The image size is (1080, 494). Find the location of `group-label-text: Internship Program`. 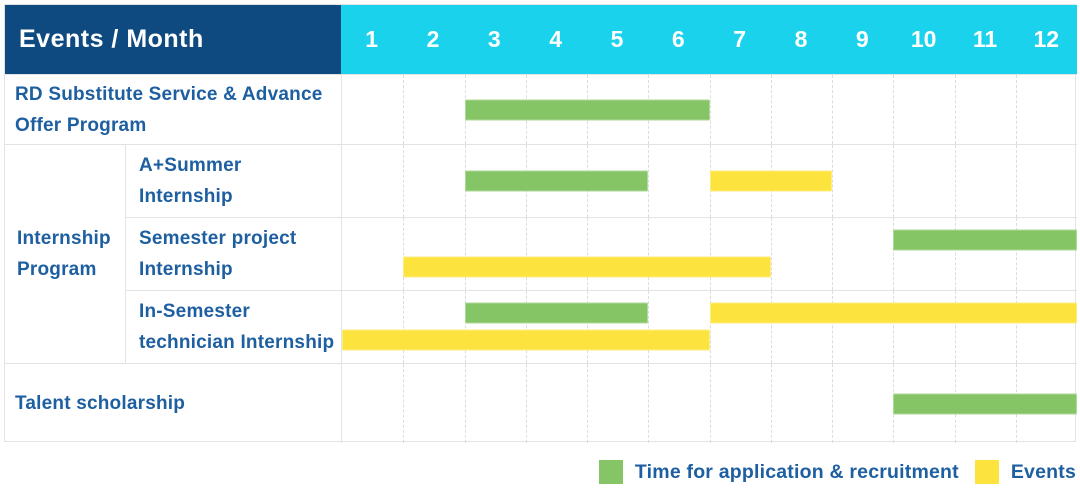

group-label-text: Internship Program is located at coordinates (64, 254).